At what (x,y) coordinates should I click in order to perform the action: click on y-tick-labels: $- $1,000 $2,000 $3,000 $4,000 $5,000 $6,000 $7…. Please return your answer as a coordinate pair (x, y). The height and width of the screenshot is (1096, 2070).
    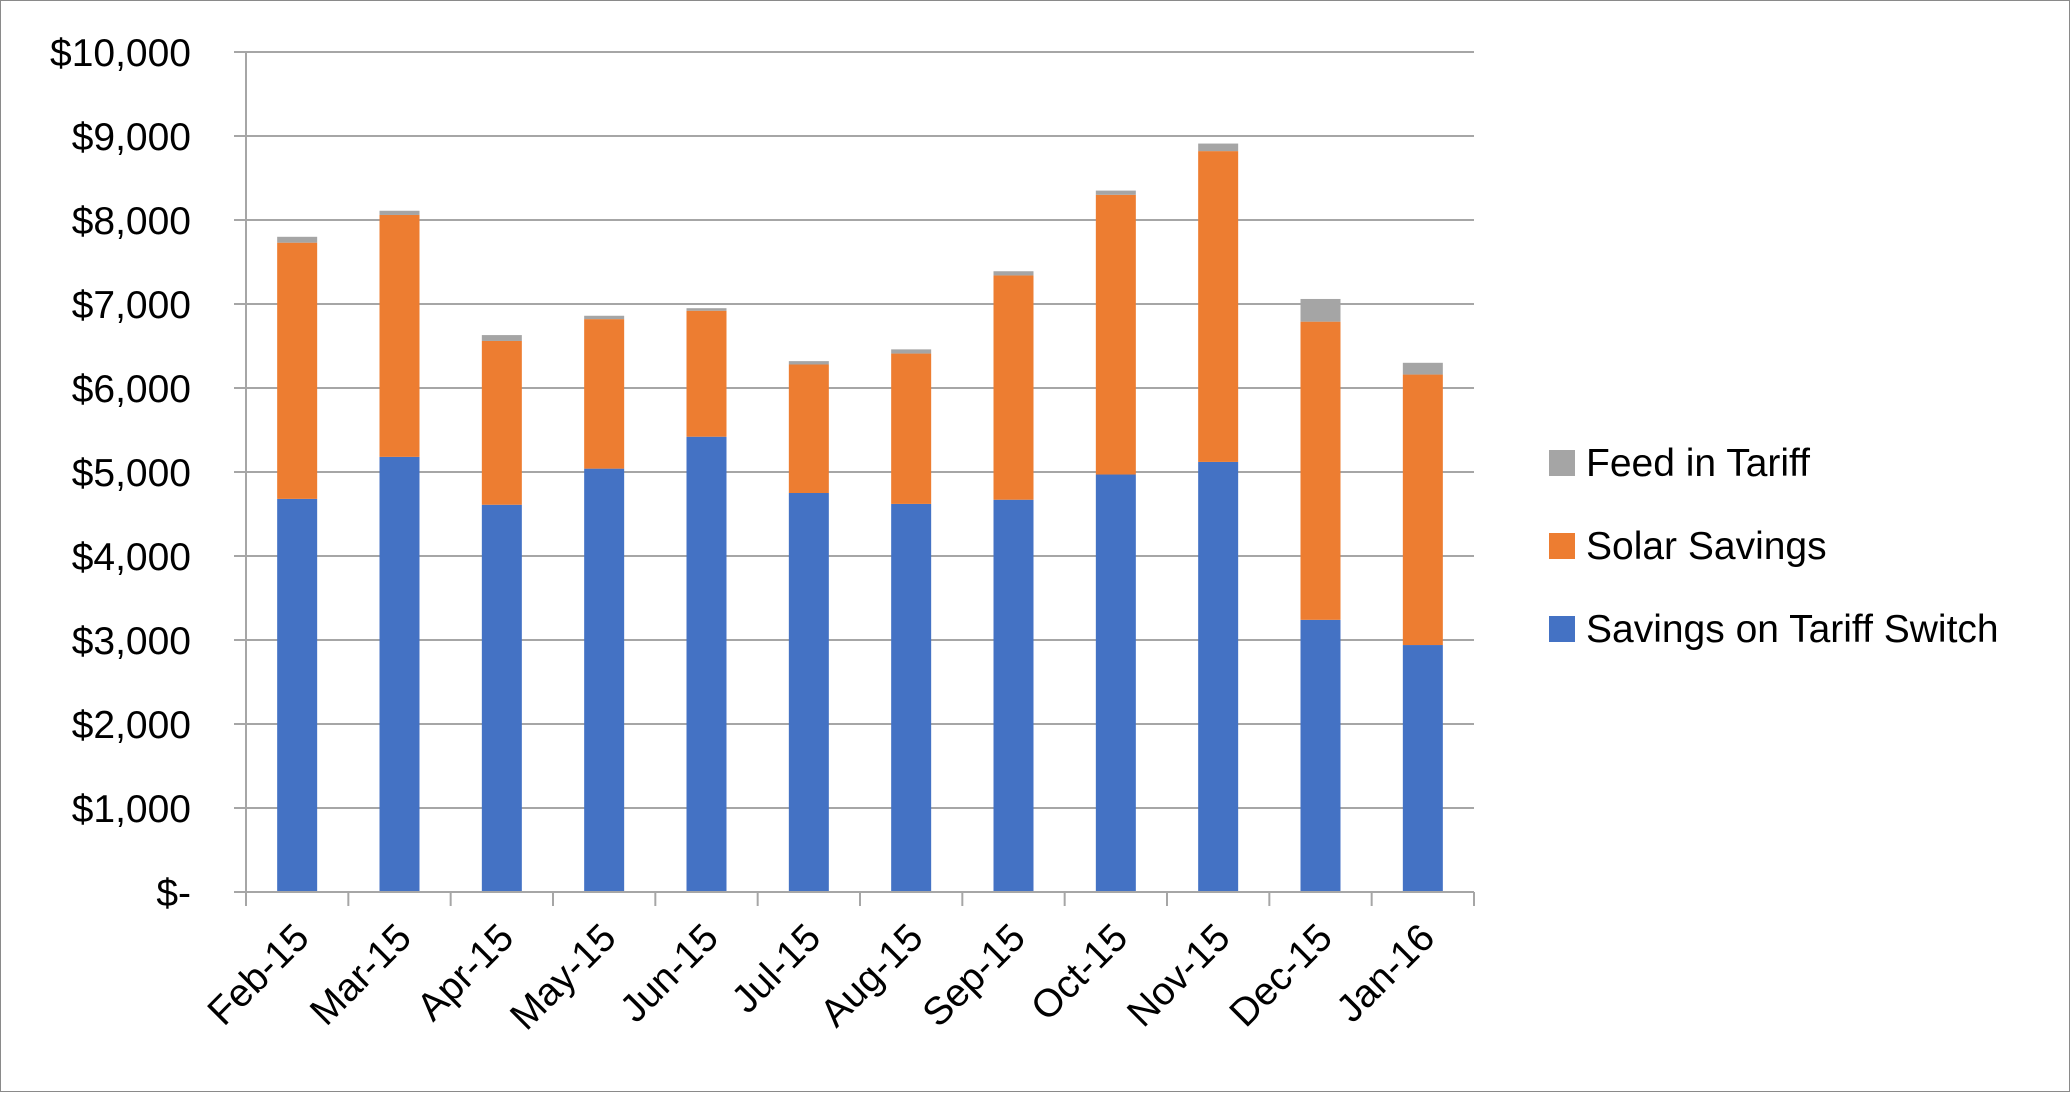
    Looking at the image, I should click on (120, 473).